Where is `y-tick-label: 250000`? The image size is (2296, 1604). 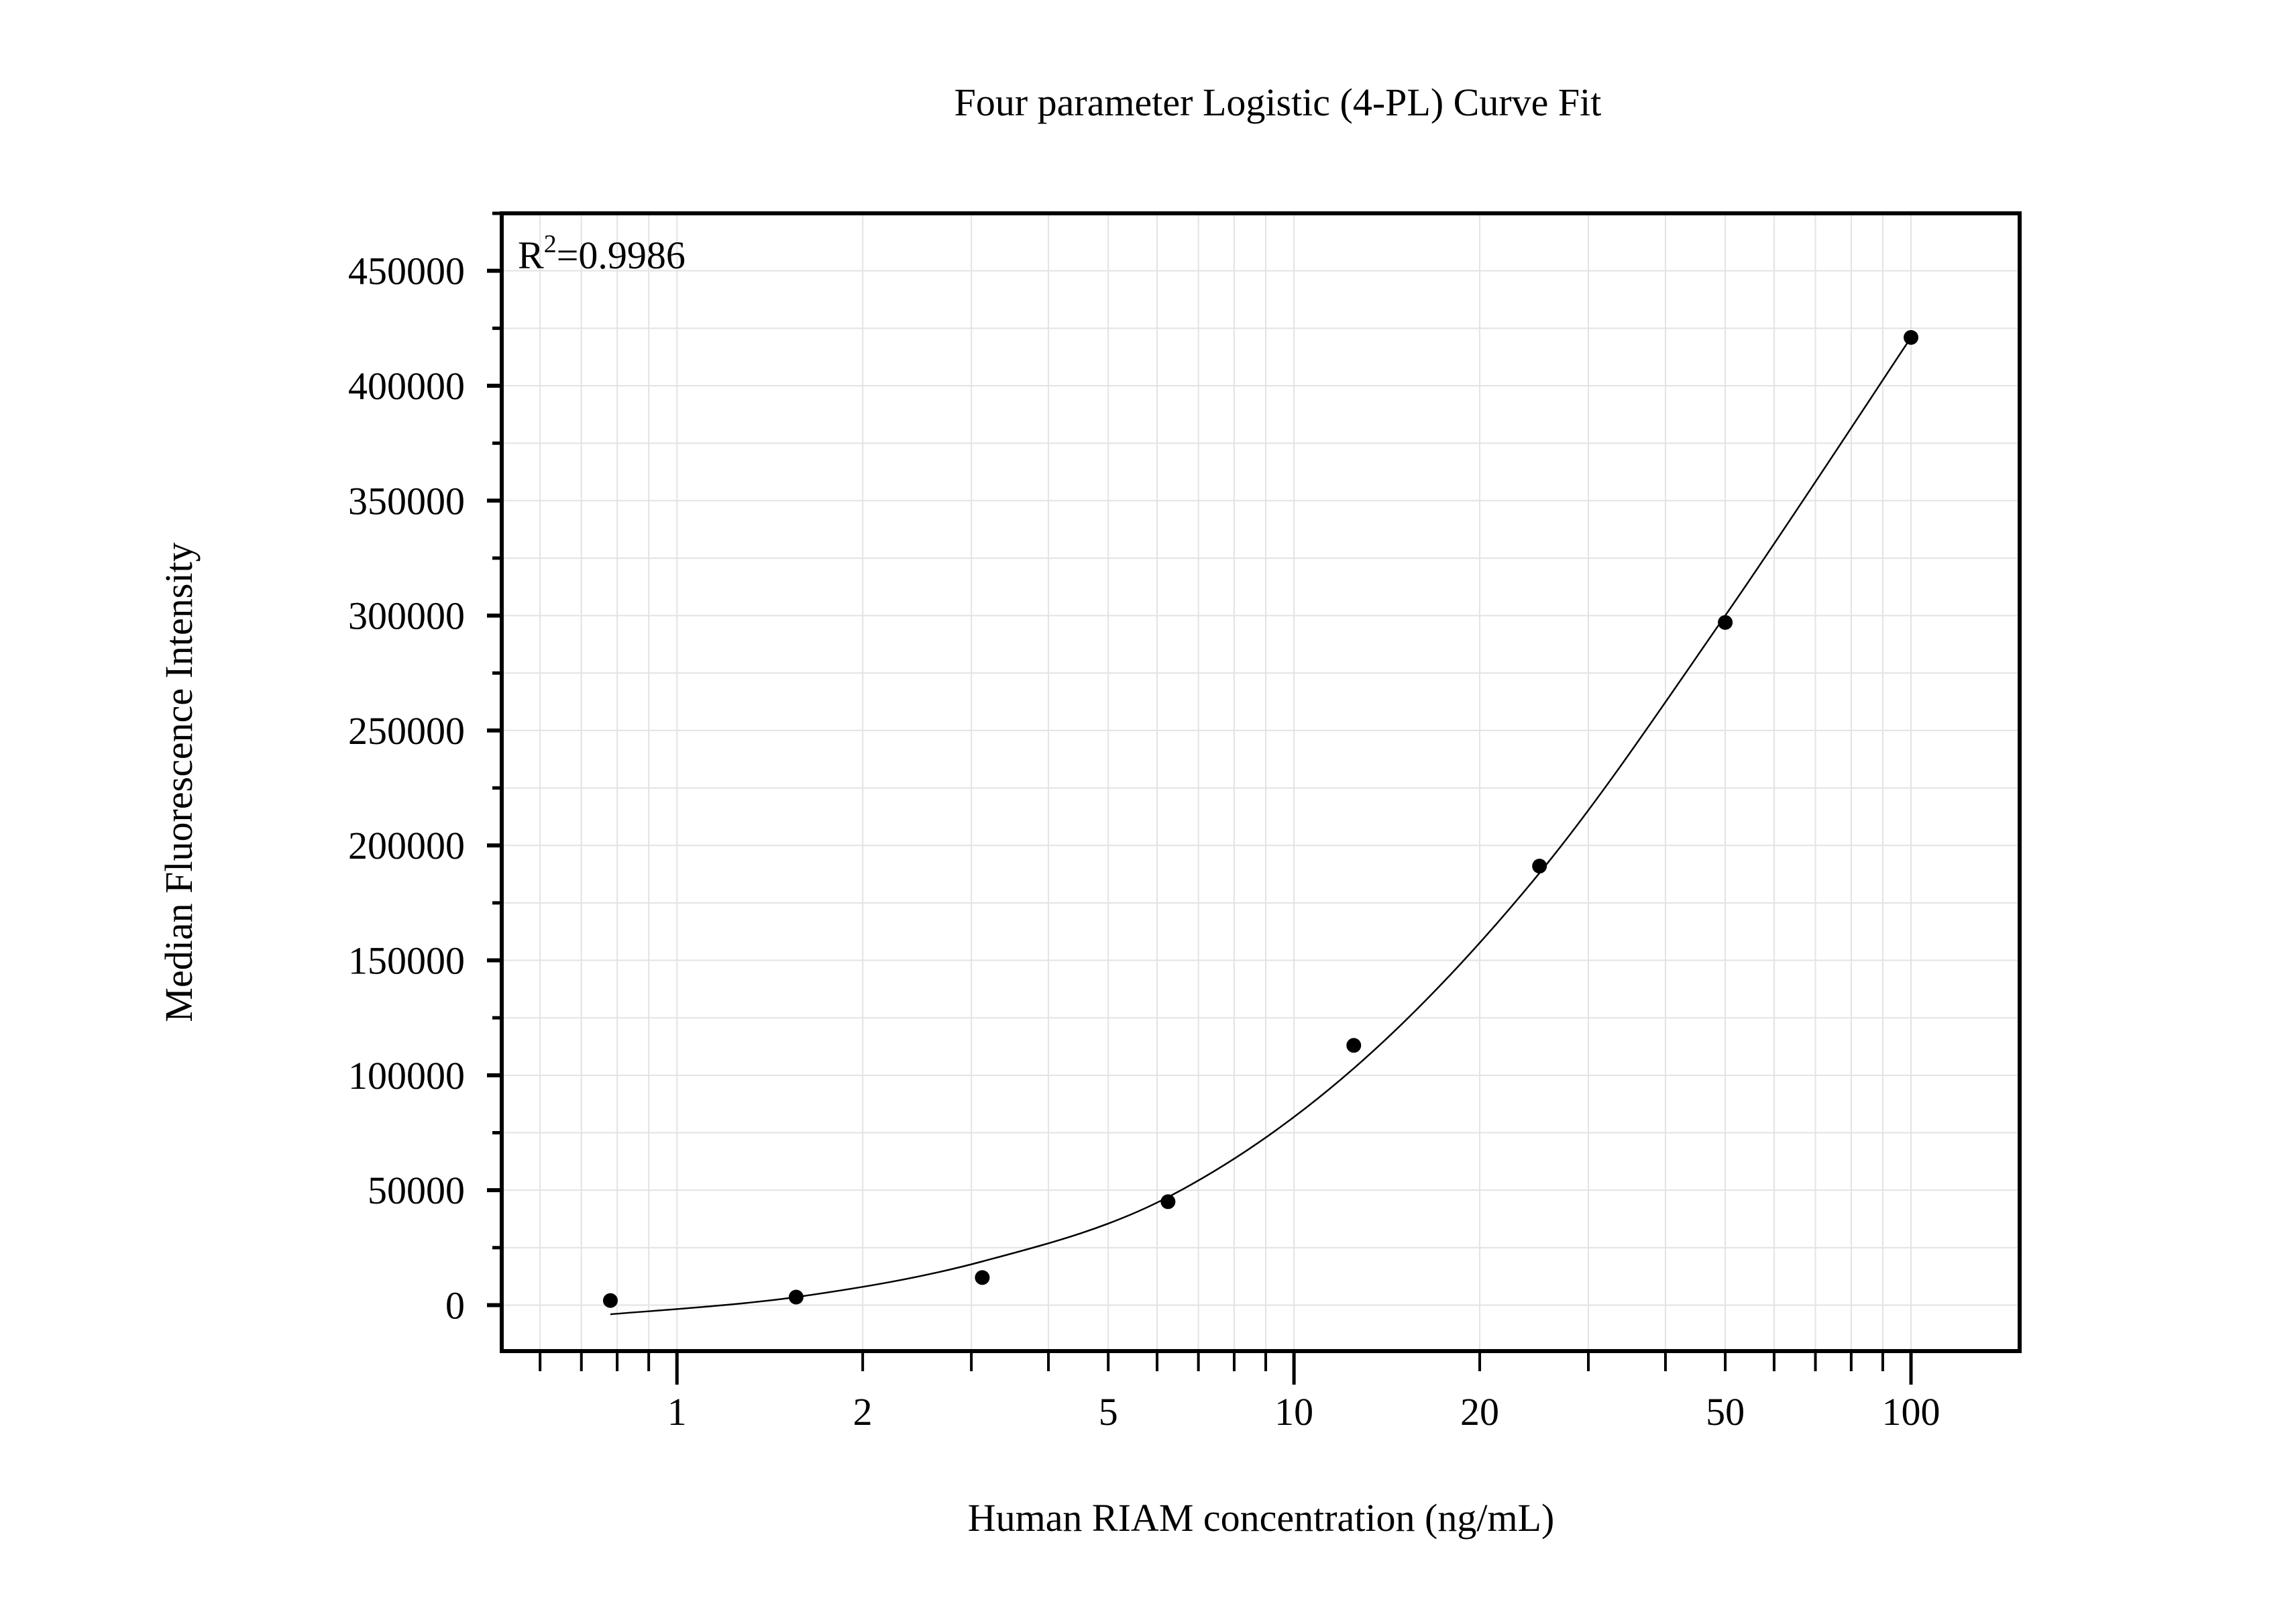
y-tick-label: 250000 is located at coordinates (406, 731).